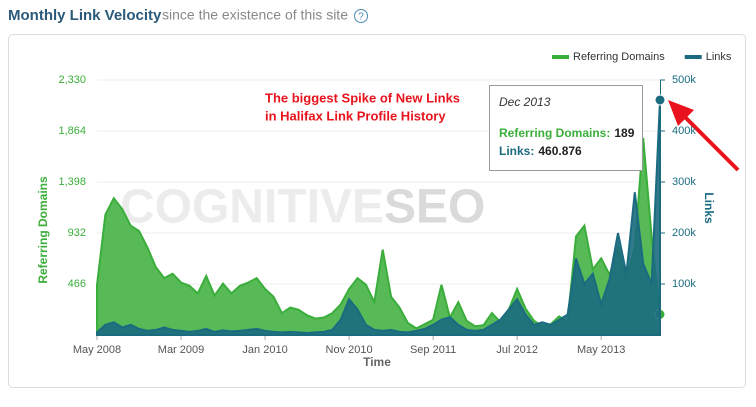  What do you see at coordinates (264, 350) in the screenshot?
I see `x-tick-label: Jan 2010` at bounding box center [264, 350].